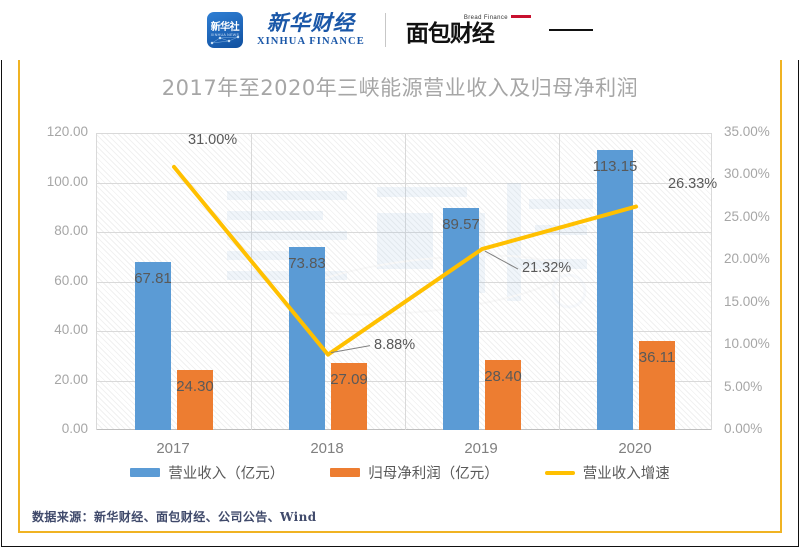 Image resolution: width=800 pixels, height=548 pixels. Describe the element at coordinates (145, 472) in the screenshot. I see `legend-swatch-1-icon` at that location.